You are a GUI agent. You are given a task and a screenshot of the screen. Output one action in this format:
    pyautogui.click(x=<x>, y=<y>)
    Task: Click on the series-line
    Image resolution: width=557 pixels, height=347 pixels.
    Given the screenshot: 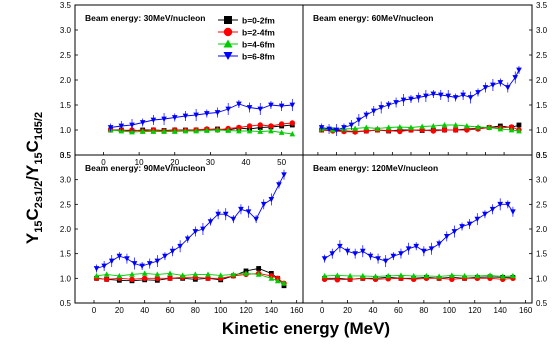 What is the action you would take?
    pyautogui.click(x=418, y=275)
    